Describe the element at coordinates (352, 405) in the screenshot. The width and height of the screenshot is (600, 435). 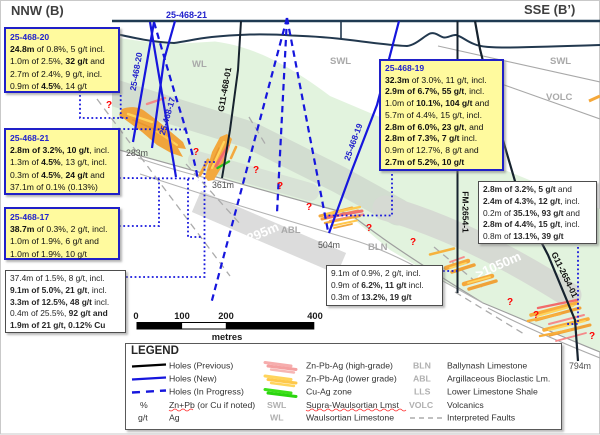
I see `svg-text: Supra-Waulsortian Lmst` at that location.